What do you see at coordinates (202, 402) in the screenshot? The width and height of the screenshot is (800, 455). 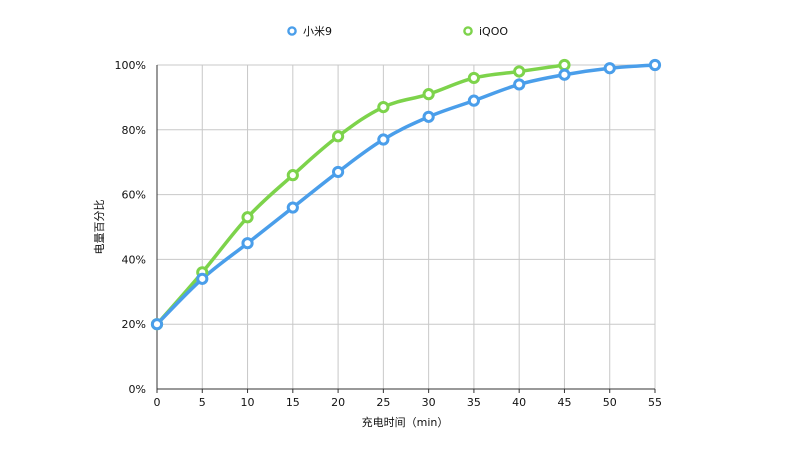 I see `x-tick-label: 5` at bounding box center [202, 402].